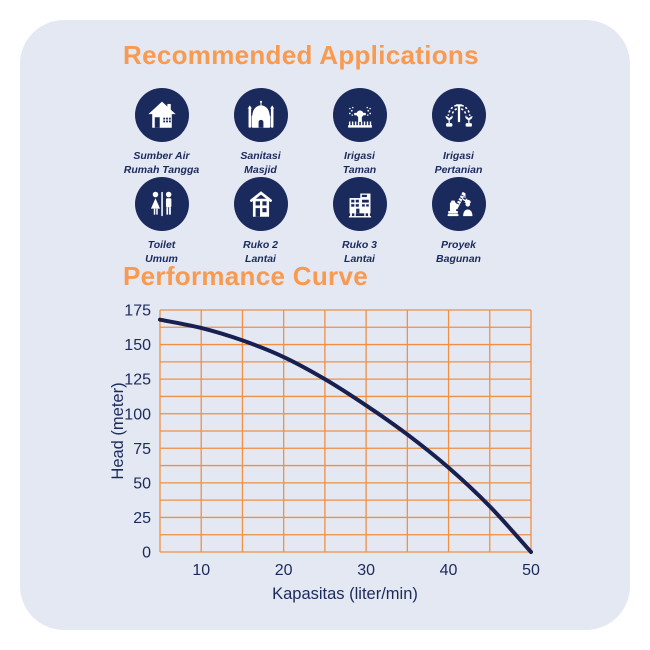 This screenshot has height=650, width=650. Describe the element at coordinates (201, 570) in the screenshot. I see `x-tick-label: 10` at that location.